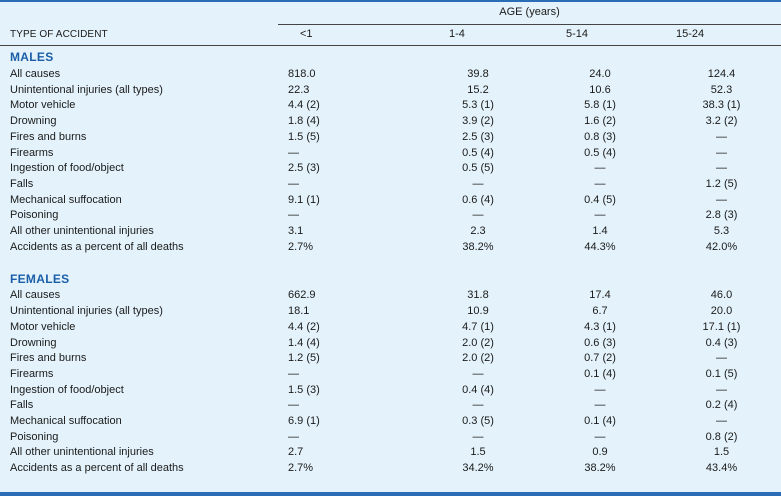  Describe the element at coordinates (721, 373) in the screenshot. I see `row-value-cell: 0.1 (5)` at that location.